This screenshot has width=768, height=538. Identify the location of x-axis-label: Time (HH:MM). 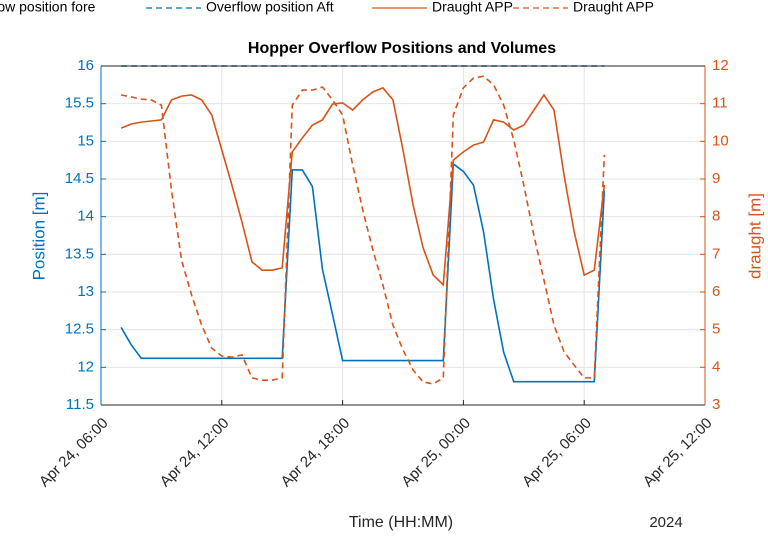
(401, 522).